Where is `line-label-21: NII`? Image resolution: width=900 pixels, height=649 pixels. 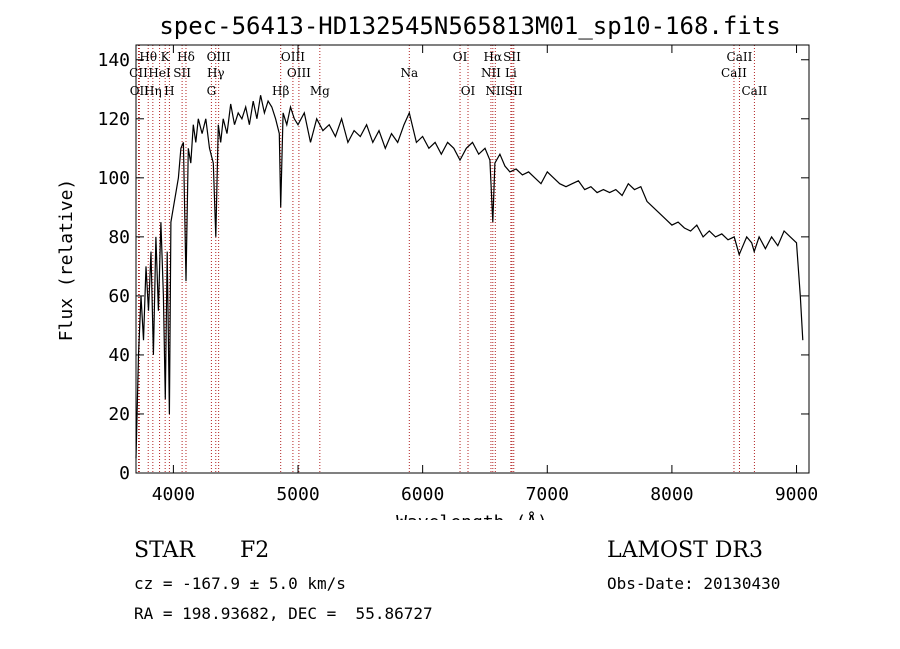
line-label-21: NII is located at coordinates (495, 91).